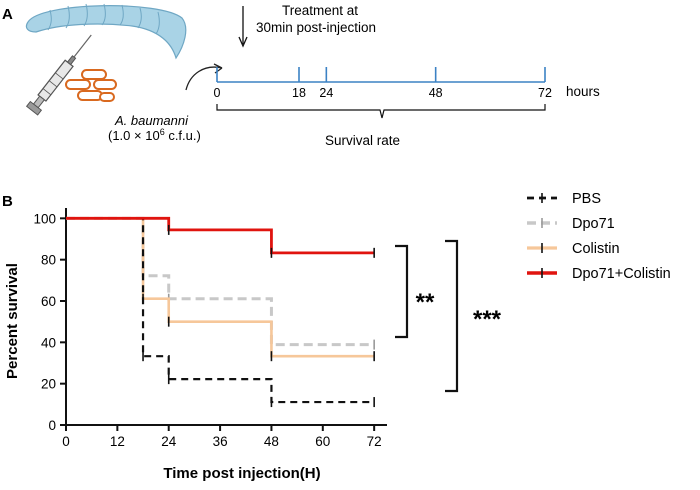 Image resolution: width=700 pixels, height=490 pixels. I want to click on timeline: 0 18 24 48 72, so click(383, 83).